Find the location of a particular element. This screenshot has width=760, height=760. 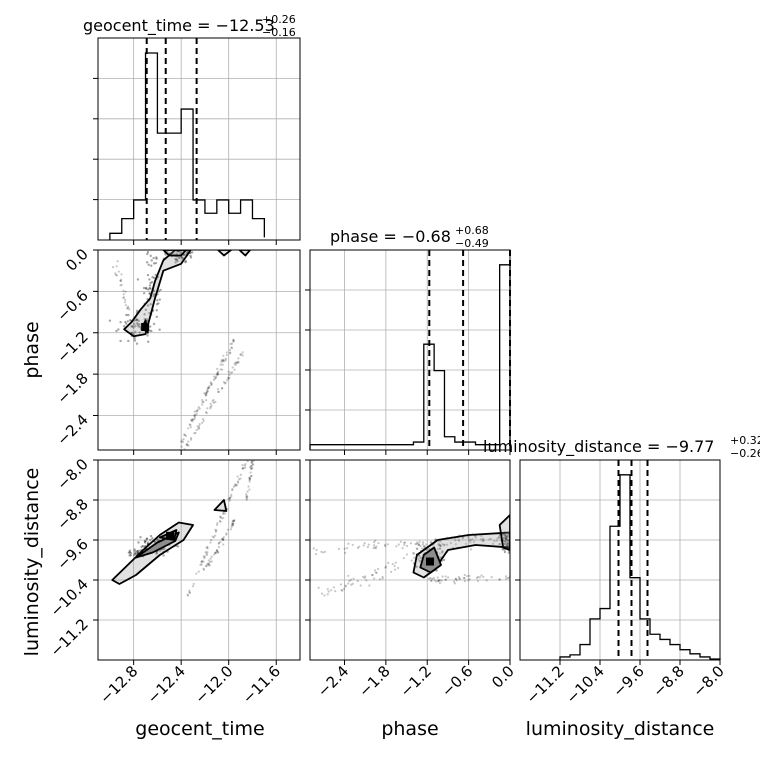

hist-step-geocent_time is located at coordinates (187, 146).